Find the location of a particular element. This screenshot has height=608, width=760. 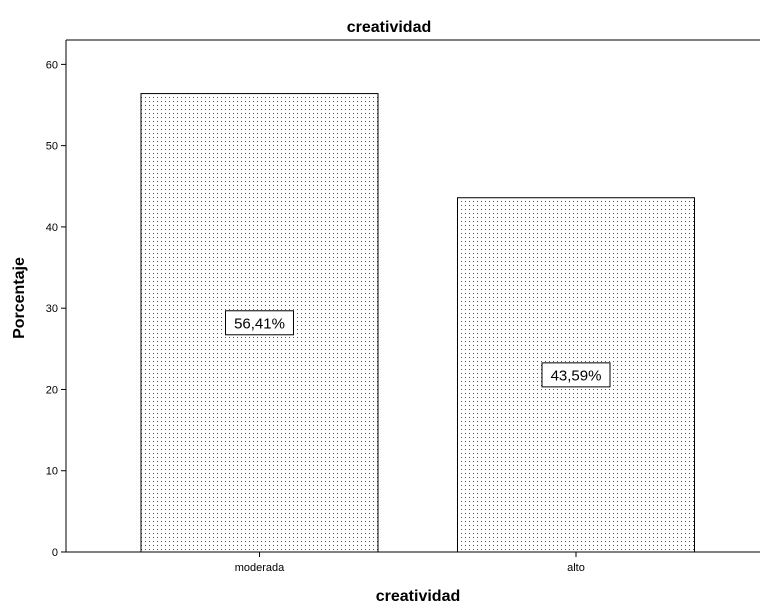

x-axis-ticks: moderada alto is located at coordinates (410, 563).